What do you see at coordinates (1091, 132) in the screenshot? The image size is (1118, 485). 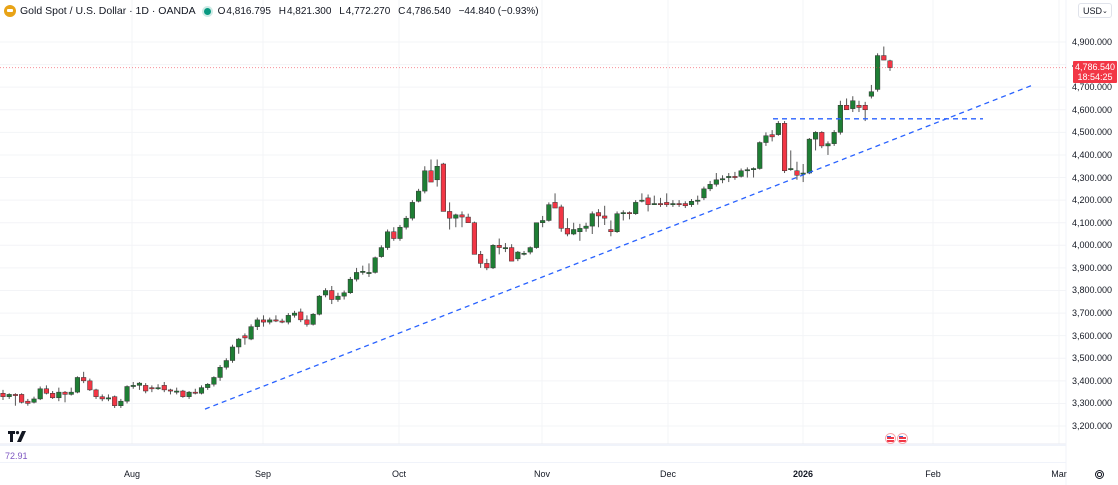 I see `price-axis-label: 4,500.000` at bounding box center [1091, 132].